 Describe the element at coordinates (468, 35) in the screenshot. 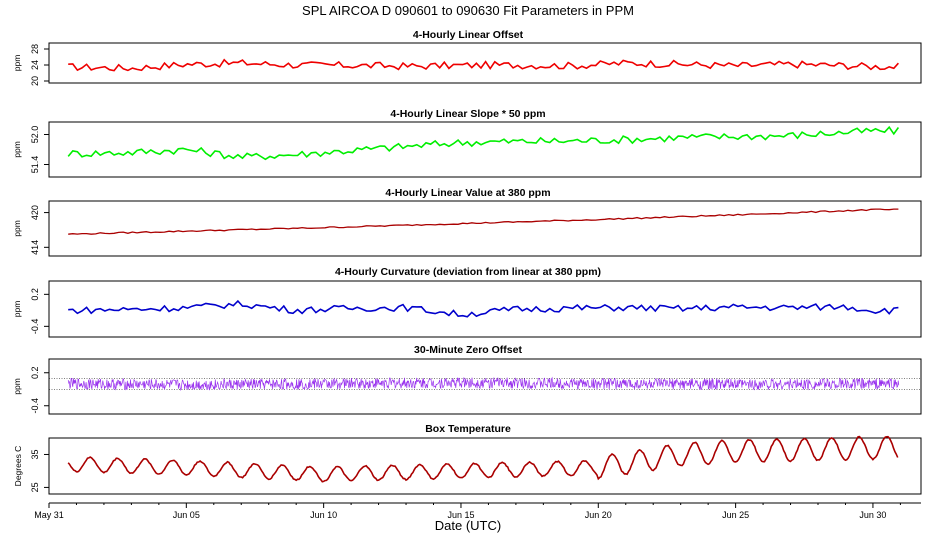

I see `panel-title: 4-Hourly Linear Offset` at that location.